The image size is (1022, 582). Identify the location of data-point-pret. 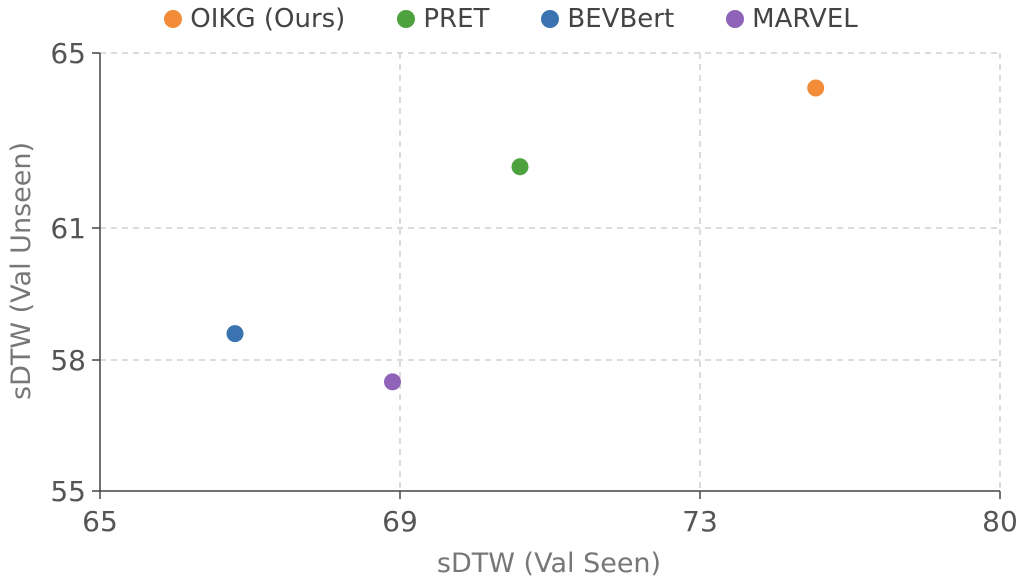
(520, 167).